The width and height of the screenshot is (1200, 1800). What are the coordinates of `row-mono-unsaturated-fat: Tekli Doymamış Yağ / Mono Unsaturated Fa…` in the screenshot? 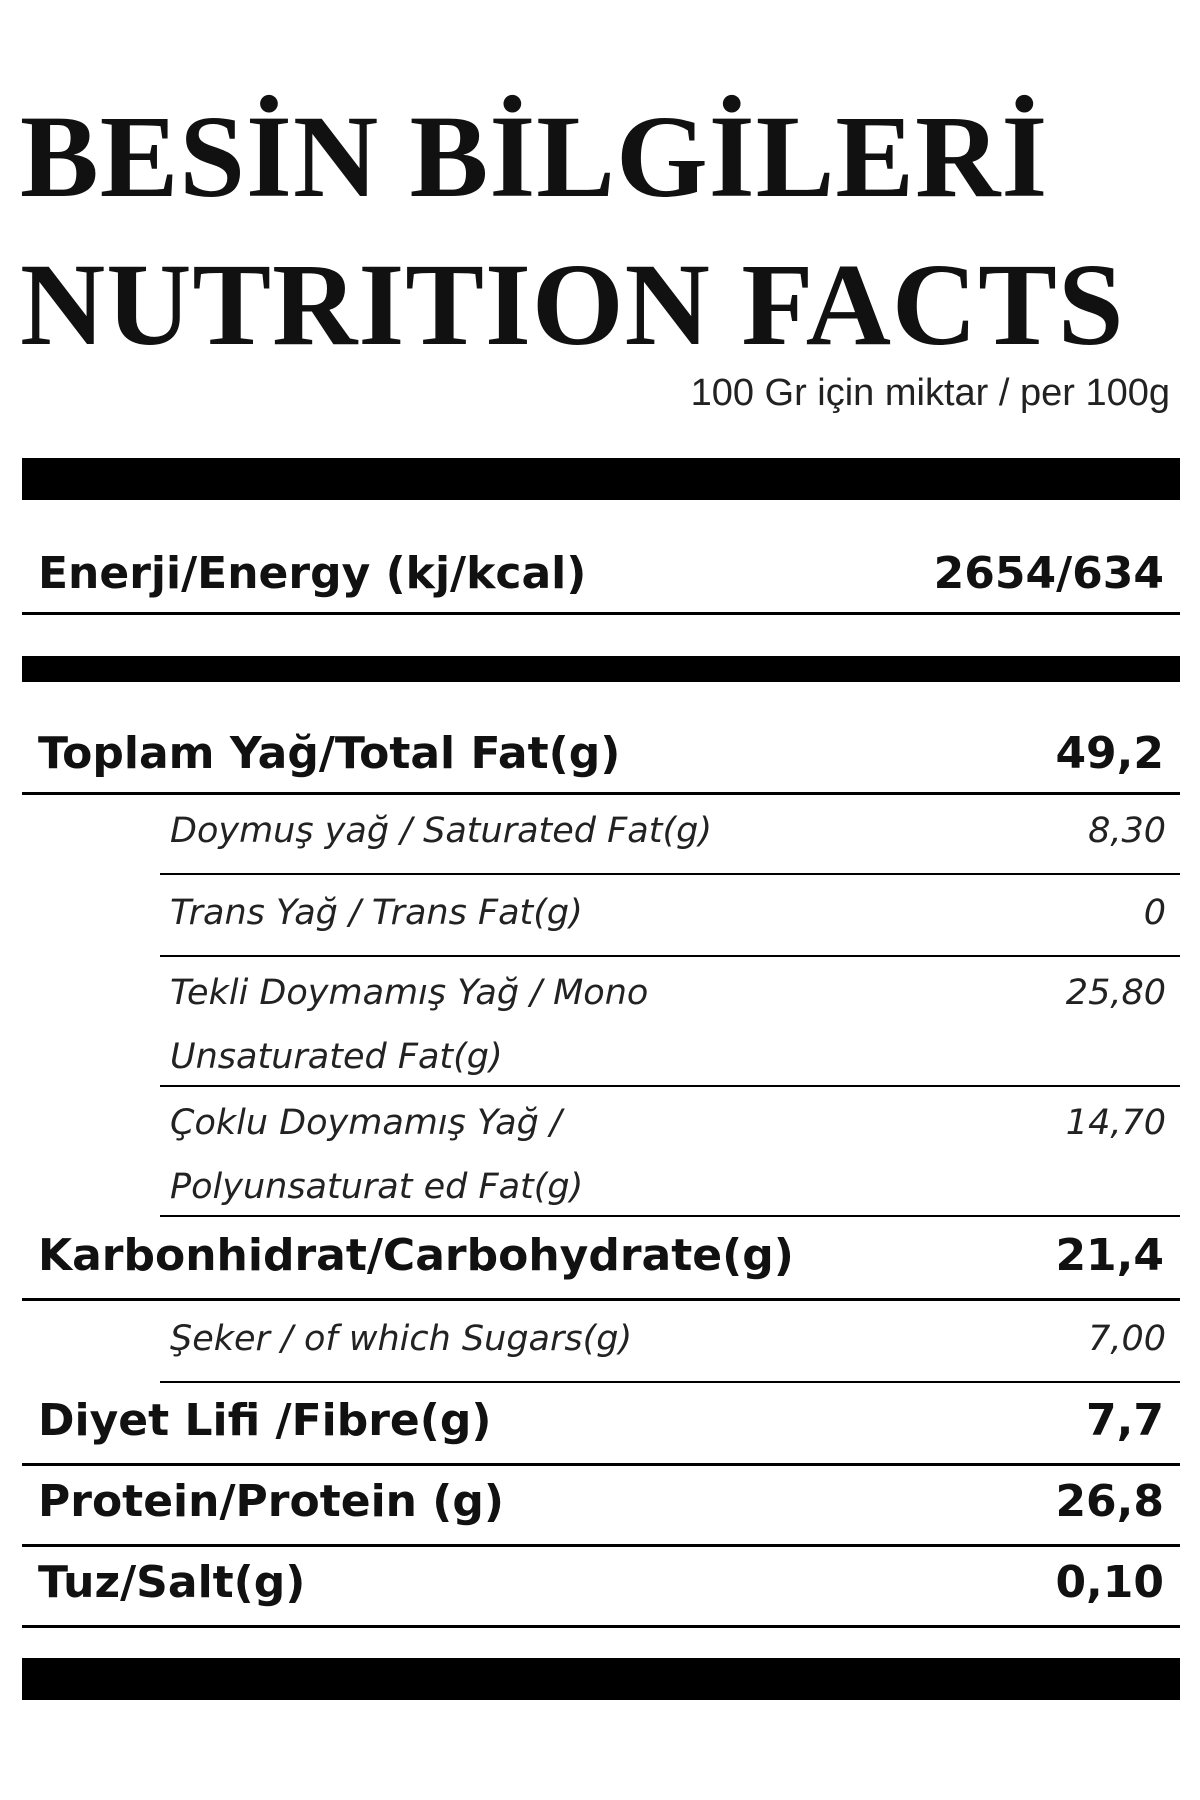 It's located at (670, 1022).